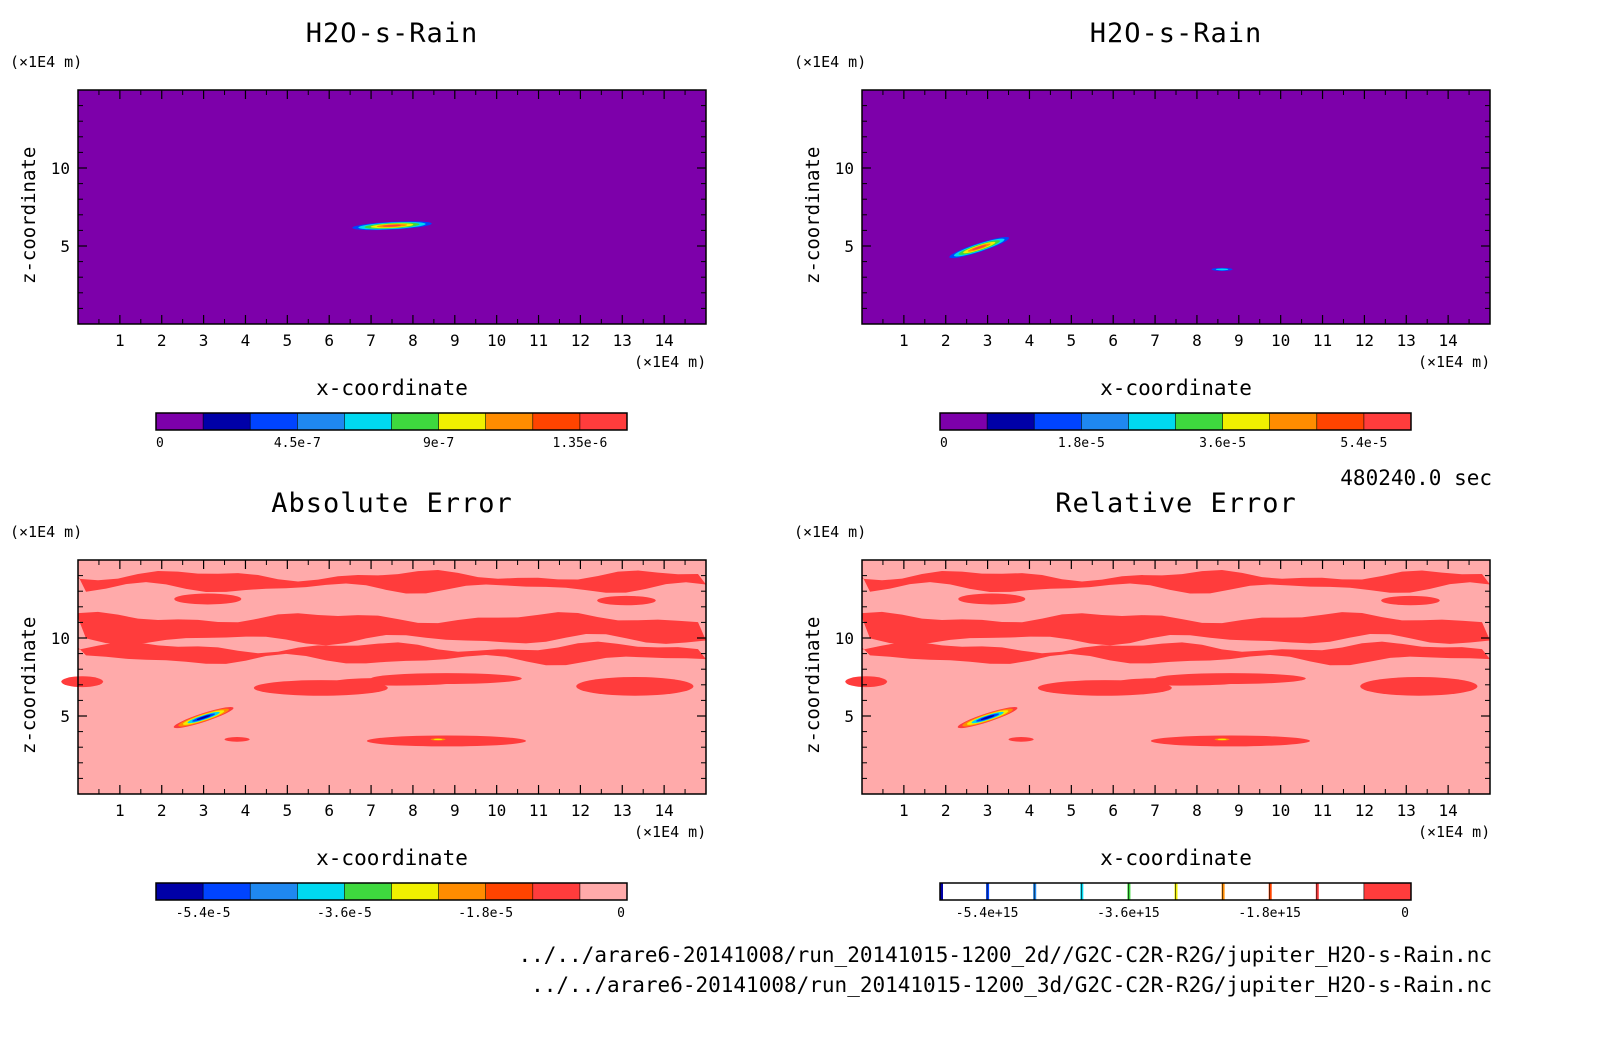 The image size is (1604, 1054). What do you see at coordinates (1176, 207) in the screenshot?
I see `field-background` at bounding box center [1176, 207].